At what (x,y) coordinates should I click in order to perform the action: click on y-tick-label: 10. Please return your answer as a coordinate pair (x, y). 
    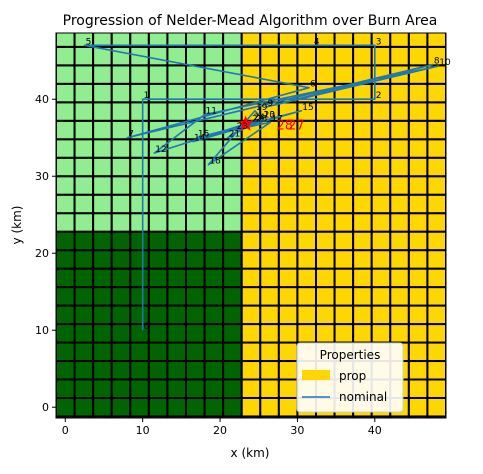
    Looking at the image, I should click on (42, 330).